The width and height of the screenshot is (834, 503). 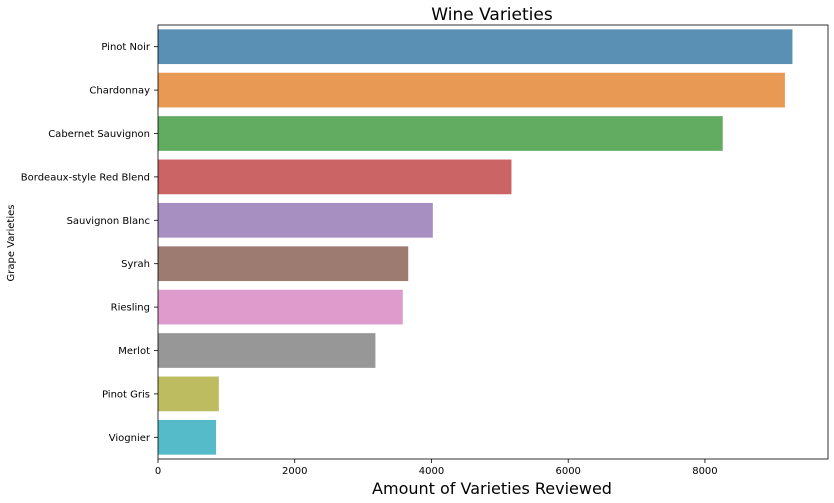 What do you see at coordinates (126, 47) in the screenshot?
I see `y-tick-label-0: Pinot Noir` at bounding box center [126, 47].